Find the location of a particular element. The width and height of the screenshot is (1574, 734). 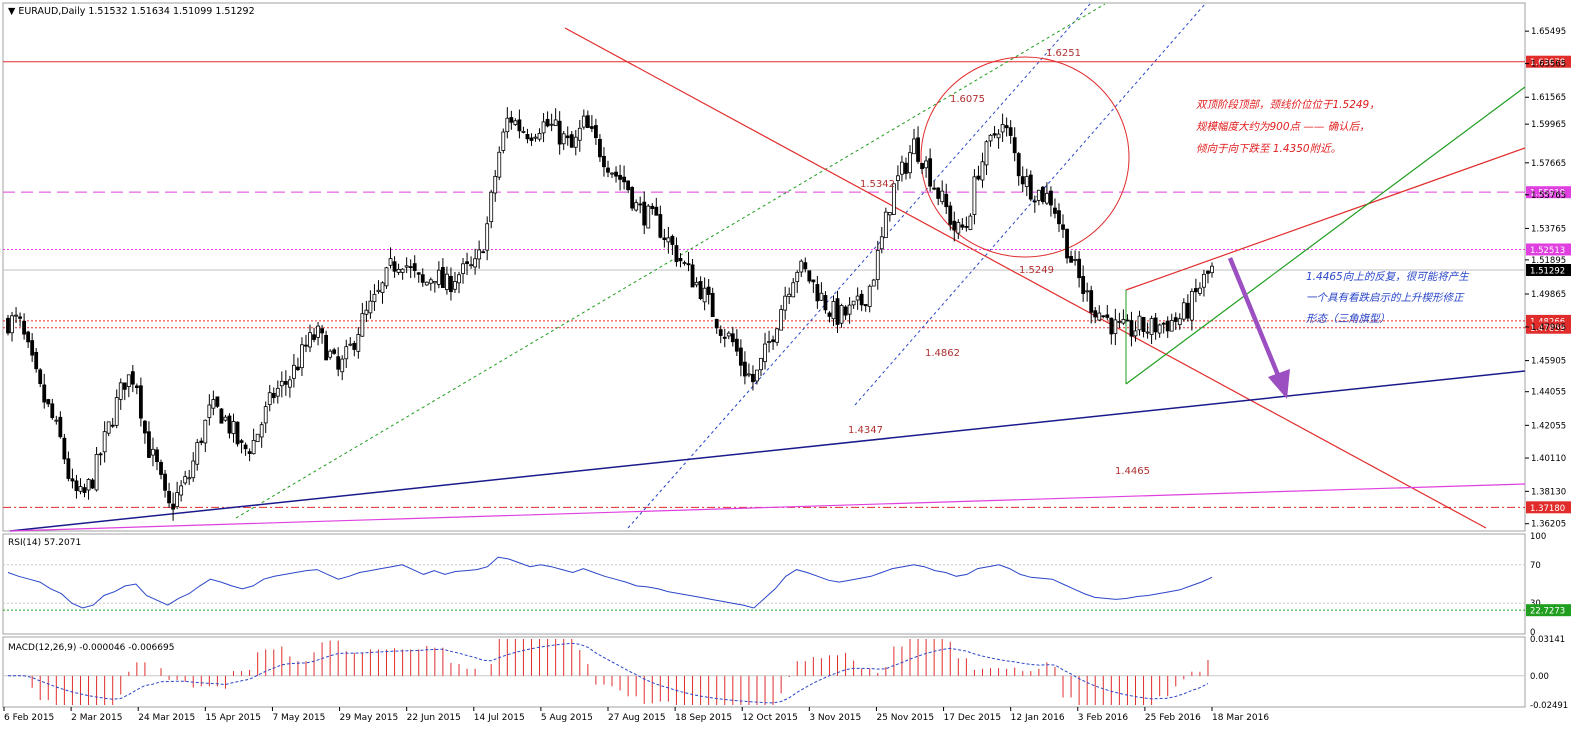

annotation-line: 倾向于向下跌至 1.4350附近。 is located at coordinates (1269, 149).